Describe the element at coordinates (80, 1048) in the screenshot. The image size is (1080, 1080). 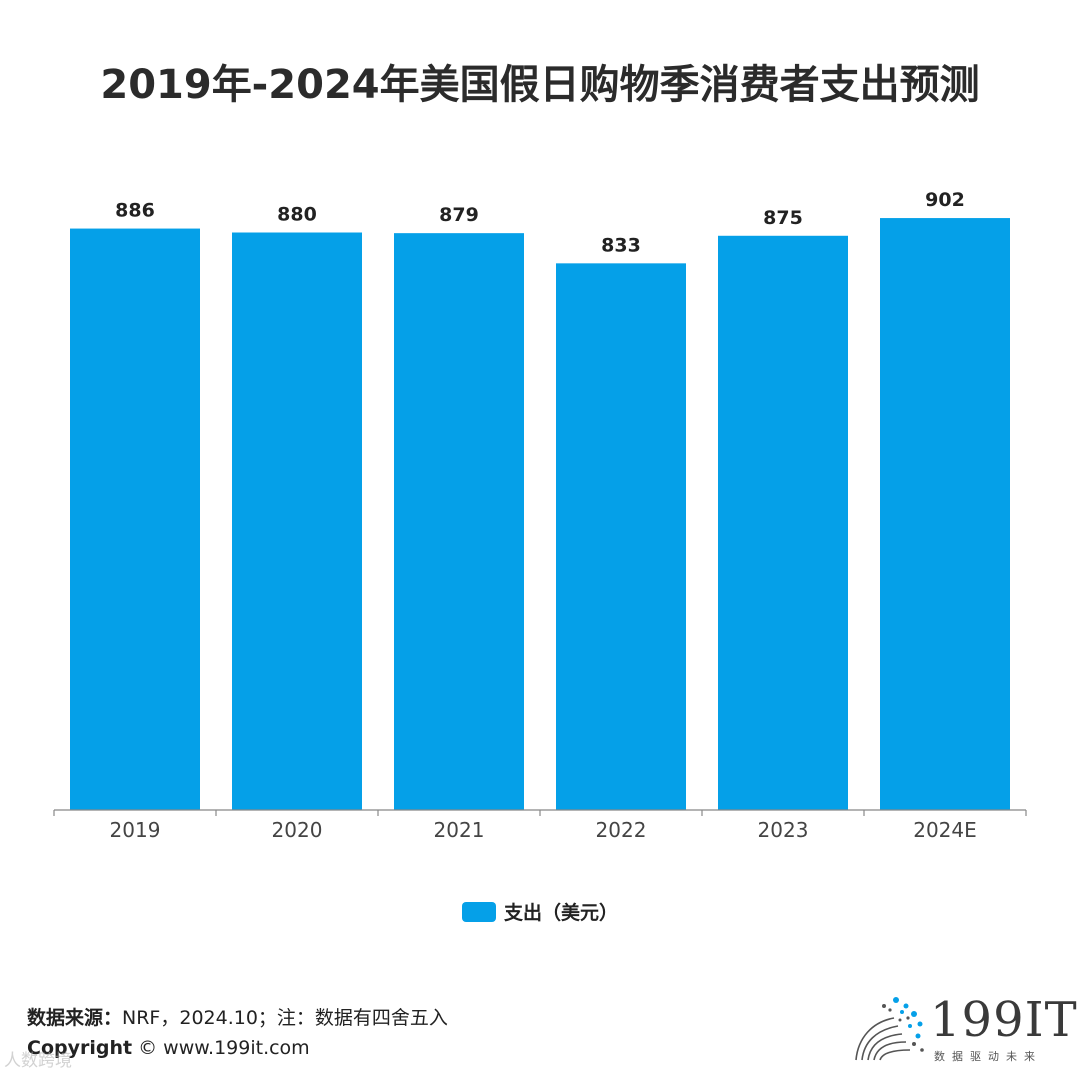
I see `copyright-label: Copyright` at that location.